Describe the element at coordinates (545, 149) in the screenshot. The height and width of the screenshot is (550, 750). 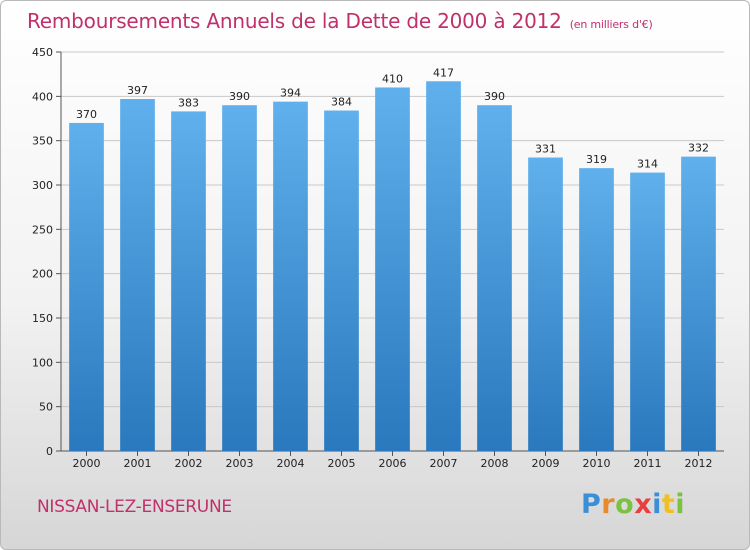
I see `data-label: 331` at that location.